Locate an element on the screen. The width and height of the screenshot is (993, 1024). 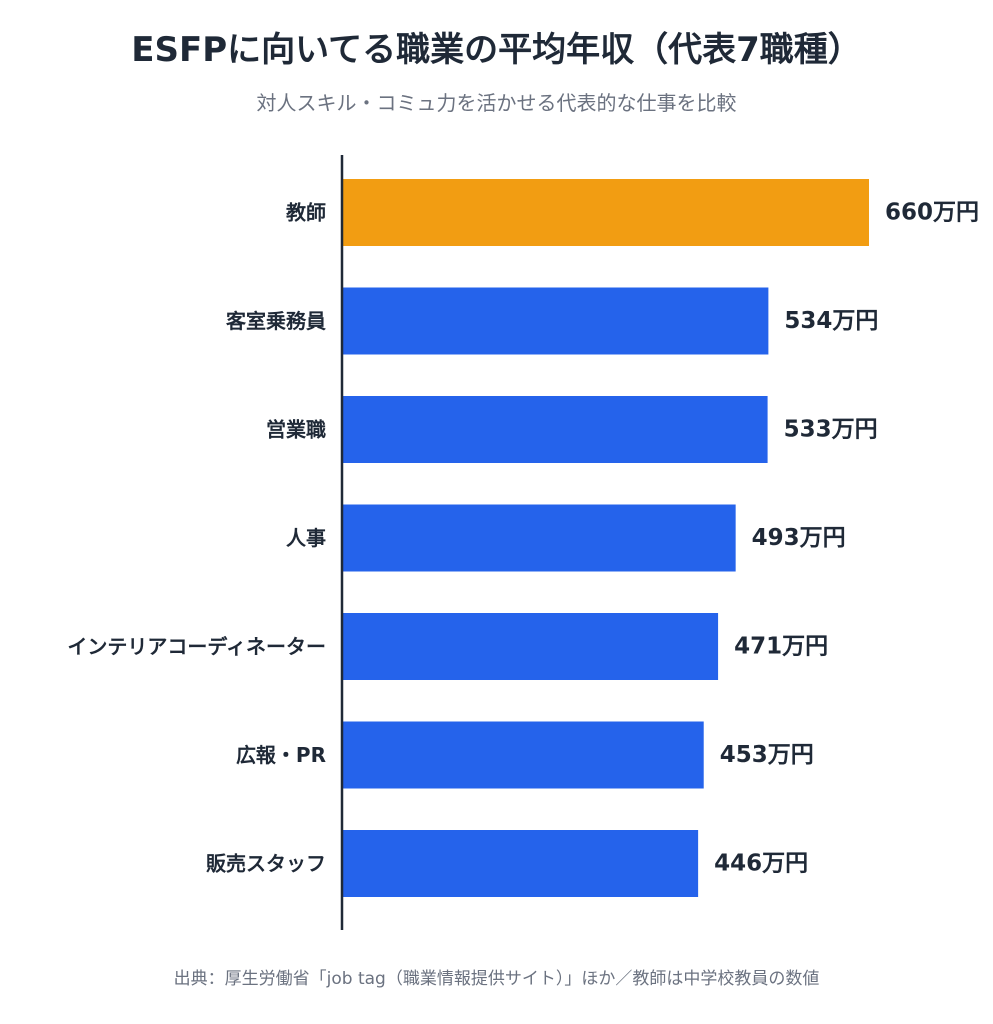
value-label-6: 446万円 is located at coordinates (761, 864).